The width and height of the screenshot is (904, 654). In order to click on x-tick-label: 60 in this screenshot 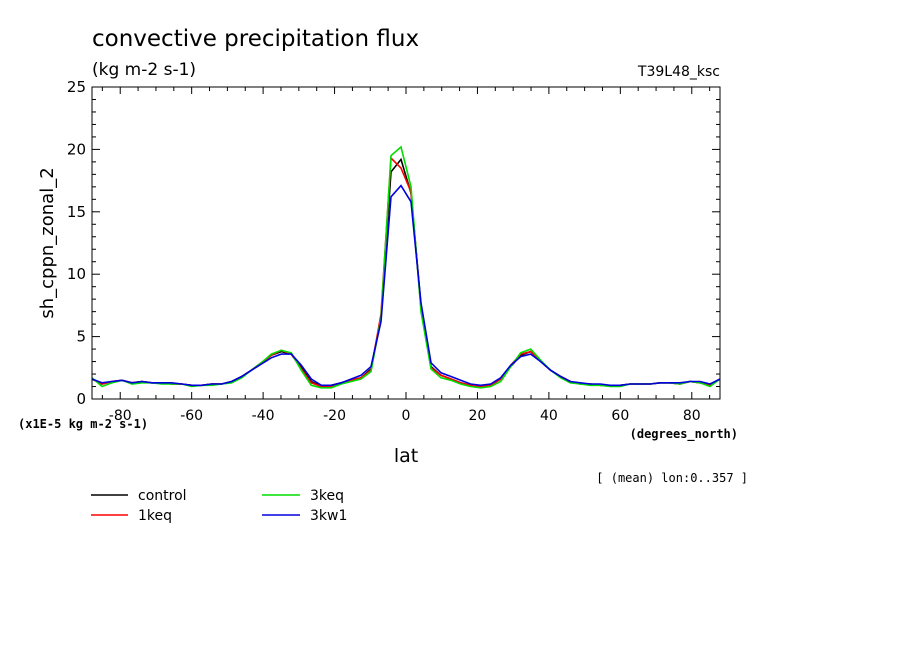, I will do `click(620, 416)`.